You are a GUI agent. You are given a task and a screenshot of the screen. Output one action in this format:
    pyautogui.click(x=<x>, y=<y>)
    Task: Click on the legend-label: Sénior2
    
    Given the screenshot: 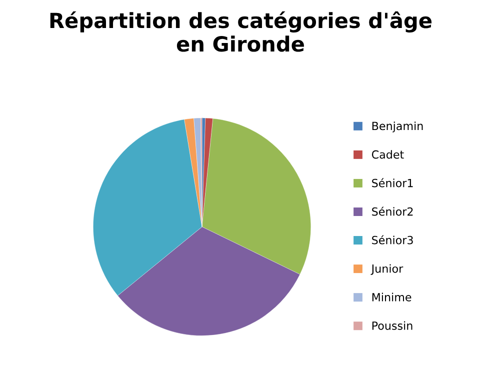 What is the action you would take?
    pyautogui.click(x=392, y=211)
    